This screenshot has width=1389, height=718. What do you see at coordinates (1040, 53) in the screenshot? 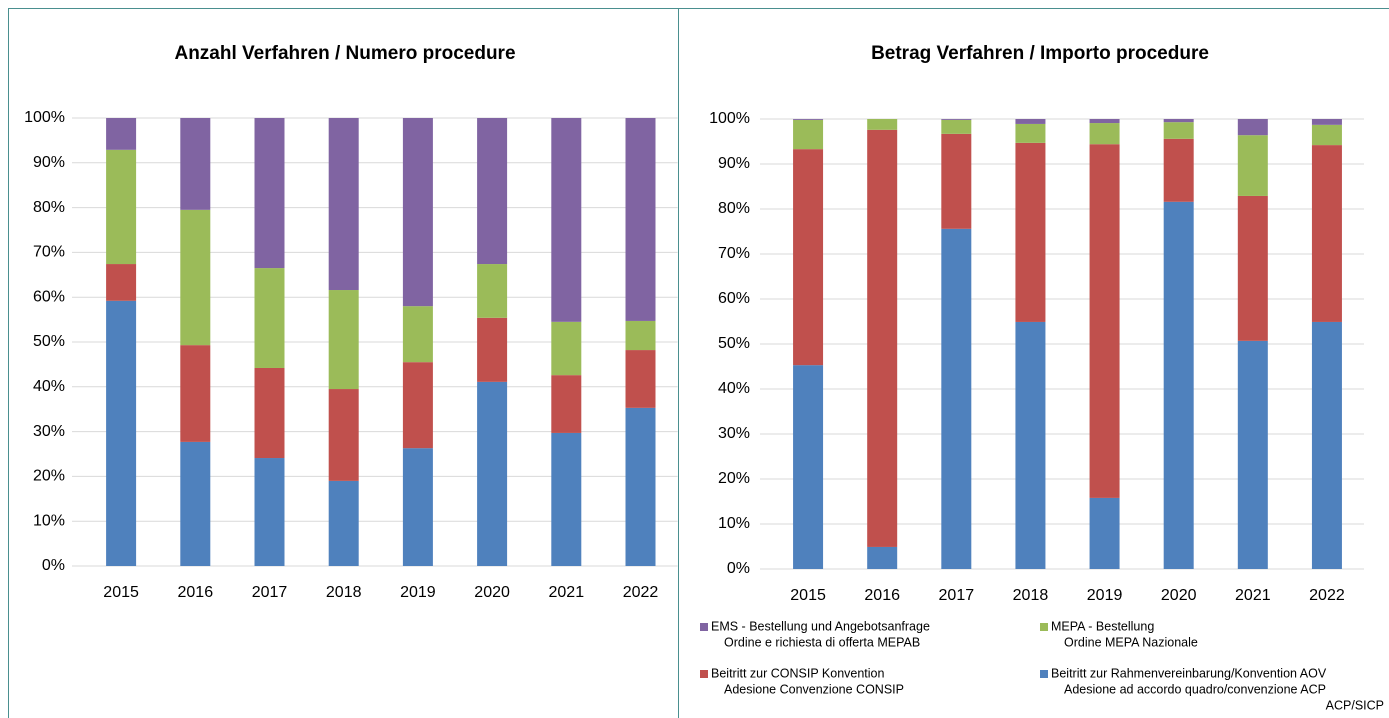
I see `chart-title: Betrag Verfahren / Importo procedure` at bounding box center [1040, 53].